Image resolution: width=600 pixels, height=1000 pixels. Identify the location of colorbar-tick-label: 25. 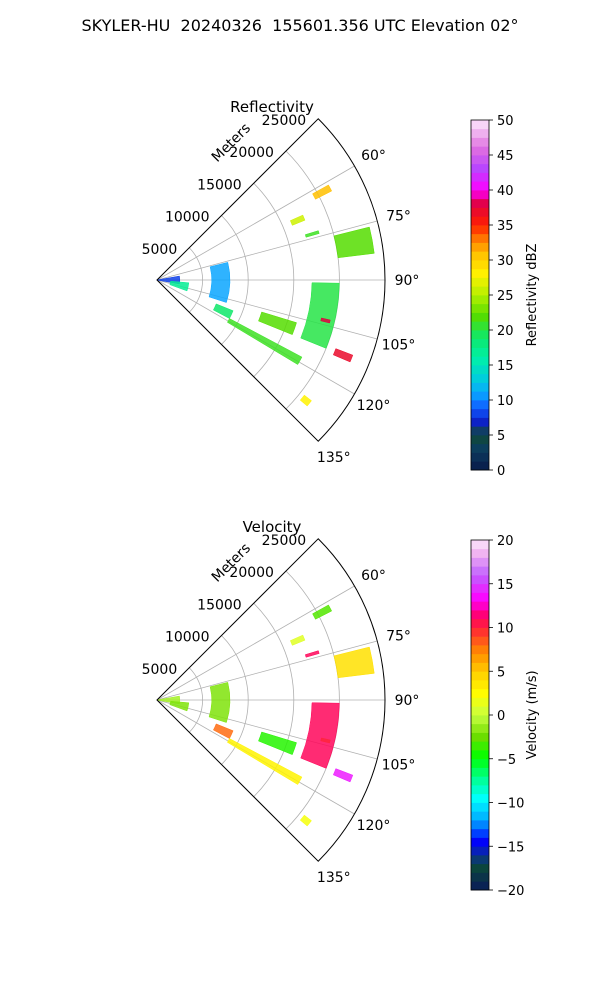
(505, 296).